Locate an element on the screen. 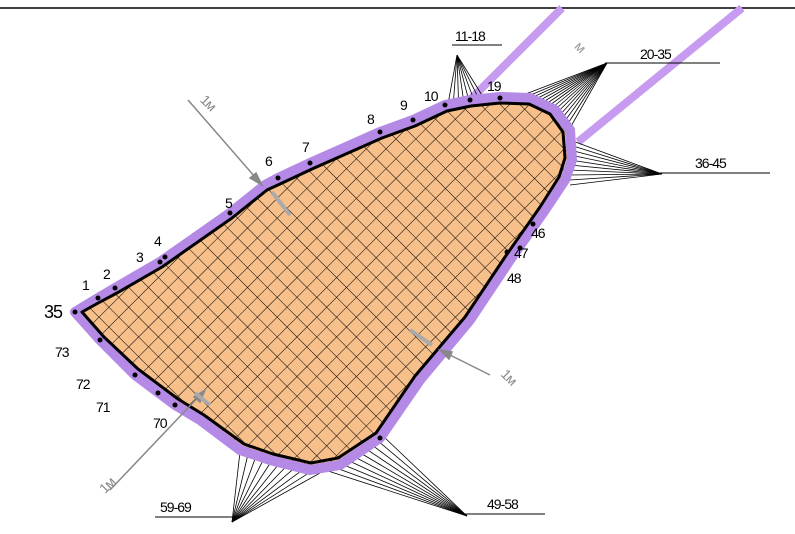 Image resolution: width=795 pixels, height=534 pixels. point-label: 10 is located at coordinates (431, 96).